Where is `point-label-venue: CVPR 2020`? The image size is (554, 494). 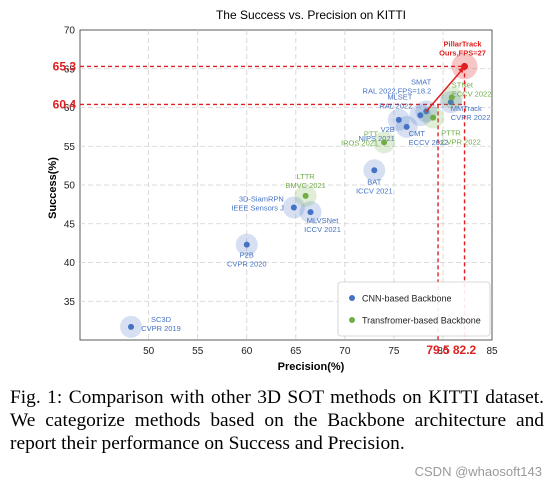
point-label-venue: CVPR 2020 is located at coordinates (247, 264).